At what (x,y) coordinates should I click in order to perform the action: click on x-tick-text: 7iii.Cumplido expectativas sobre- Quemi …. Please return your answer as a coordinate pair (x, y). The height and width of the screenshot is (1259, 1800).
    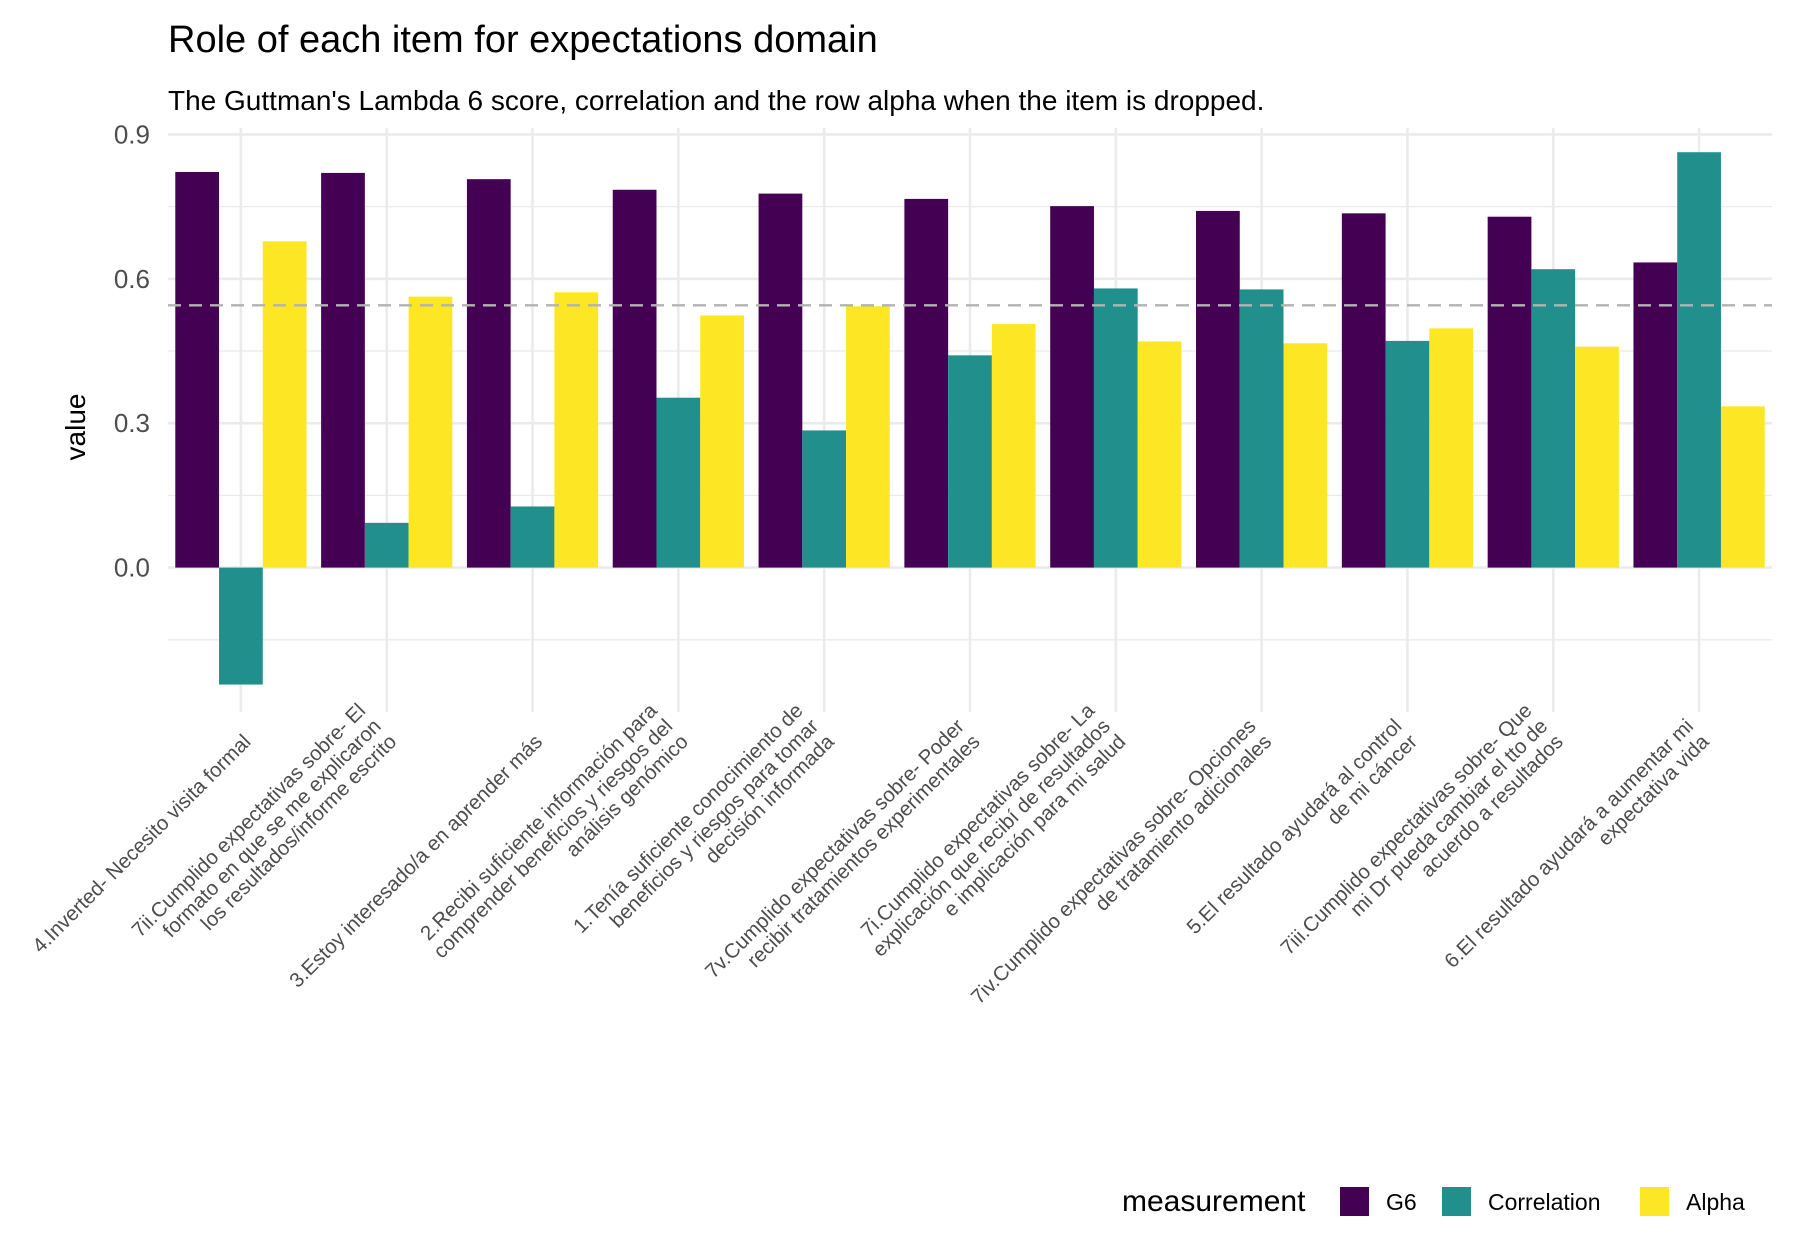
    Looking at the image, I should click on (1422, 845).